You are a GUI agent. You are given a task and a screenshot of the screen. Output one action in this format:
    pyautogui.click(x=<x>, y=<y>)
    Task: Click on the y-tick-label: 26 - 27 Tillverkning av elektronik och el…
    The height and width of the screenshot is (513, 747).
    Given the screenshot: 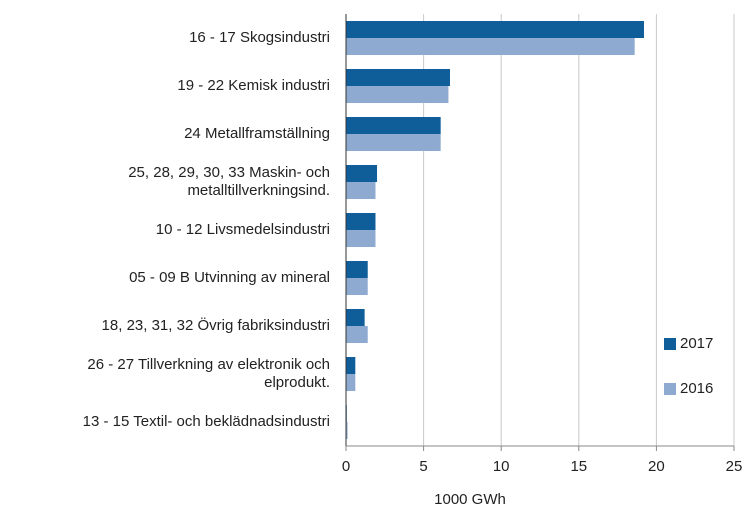 What is the action you would take?
    pyautogui.click(x=208, y=373)
    